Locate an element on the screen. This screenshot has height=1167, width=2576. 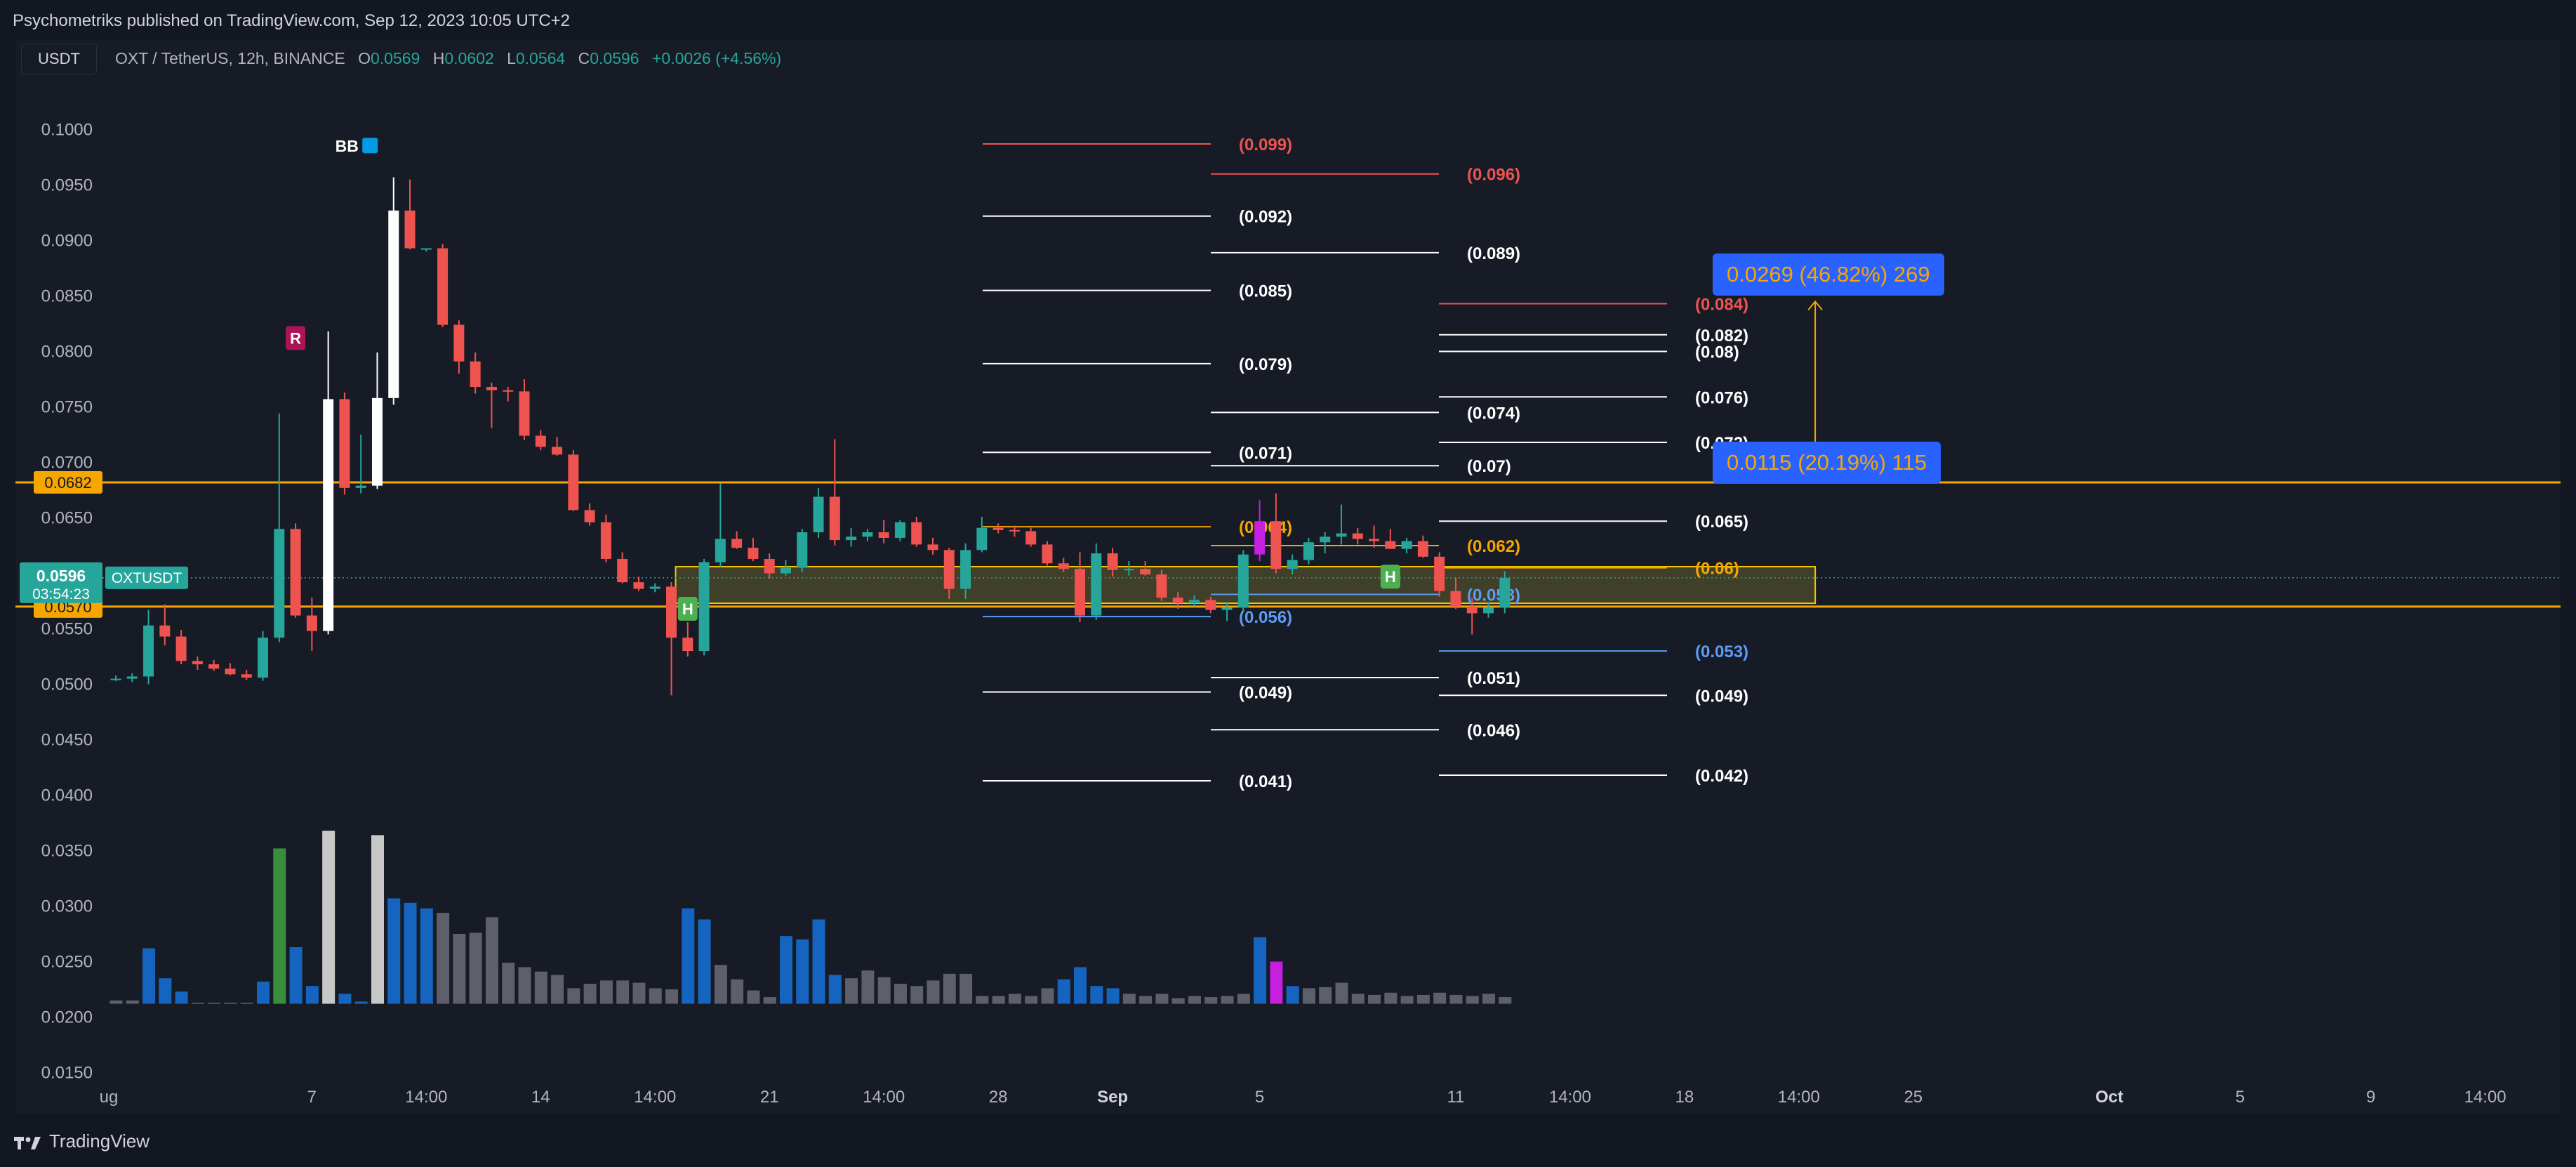
badge-text: 0.0269 (46.82%) 269 is located at coordinates (1829, 274).